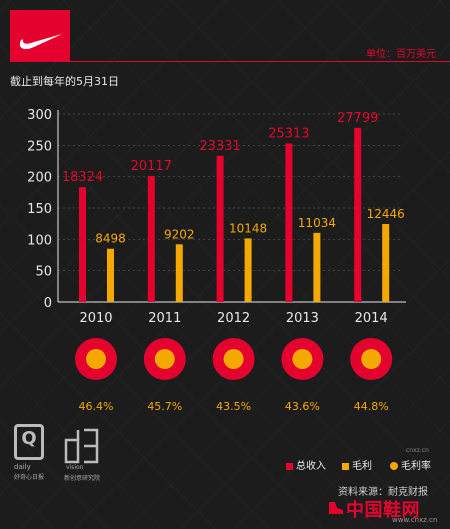 This screenshot has width=450, height=529. I want to click on x-tick-label: 2011, so click(164, 318).